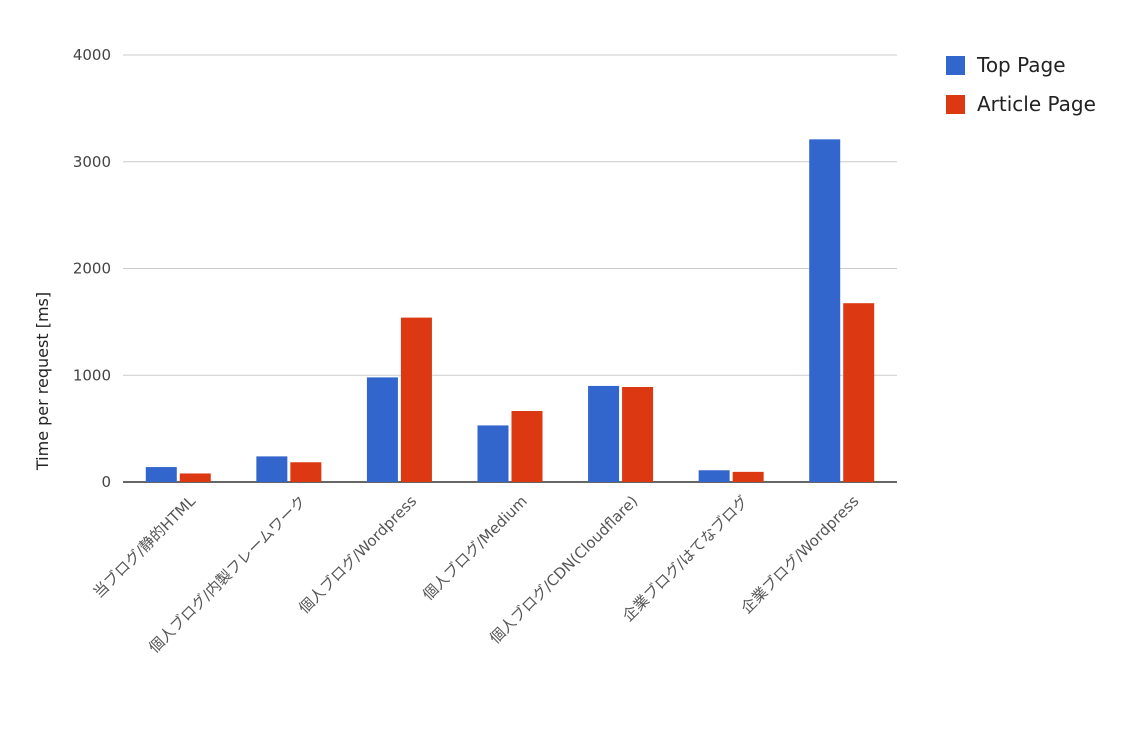  What do you see at coordinates (800, 554) in the screenshot?
I see `x-category-label: 企業ブログ/Wordpress` at bounding box center [800, 554].